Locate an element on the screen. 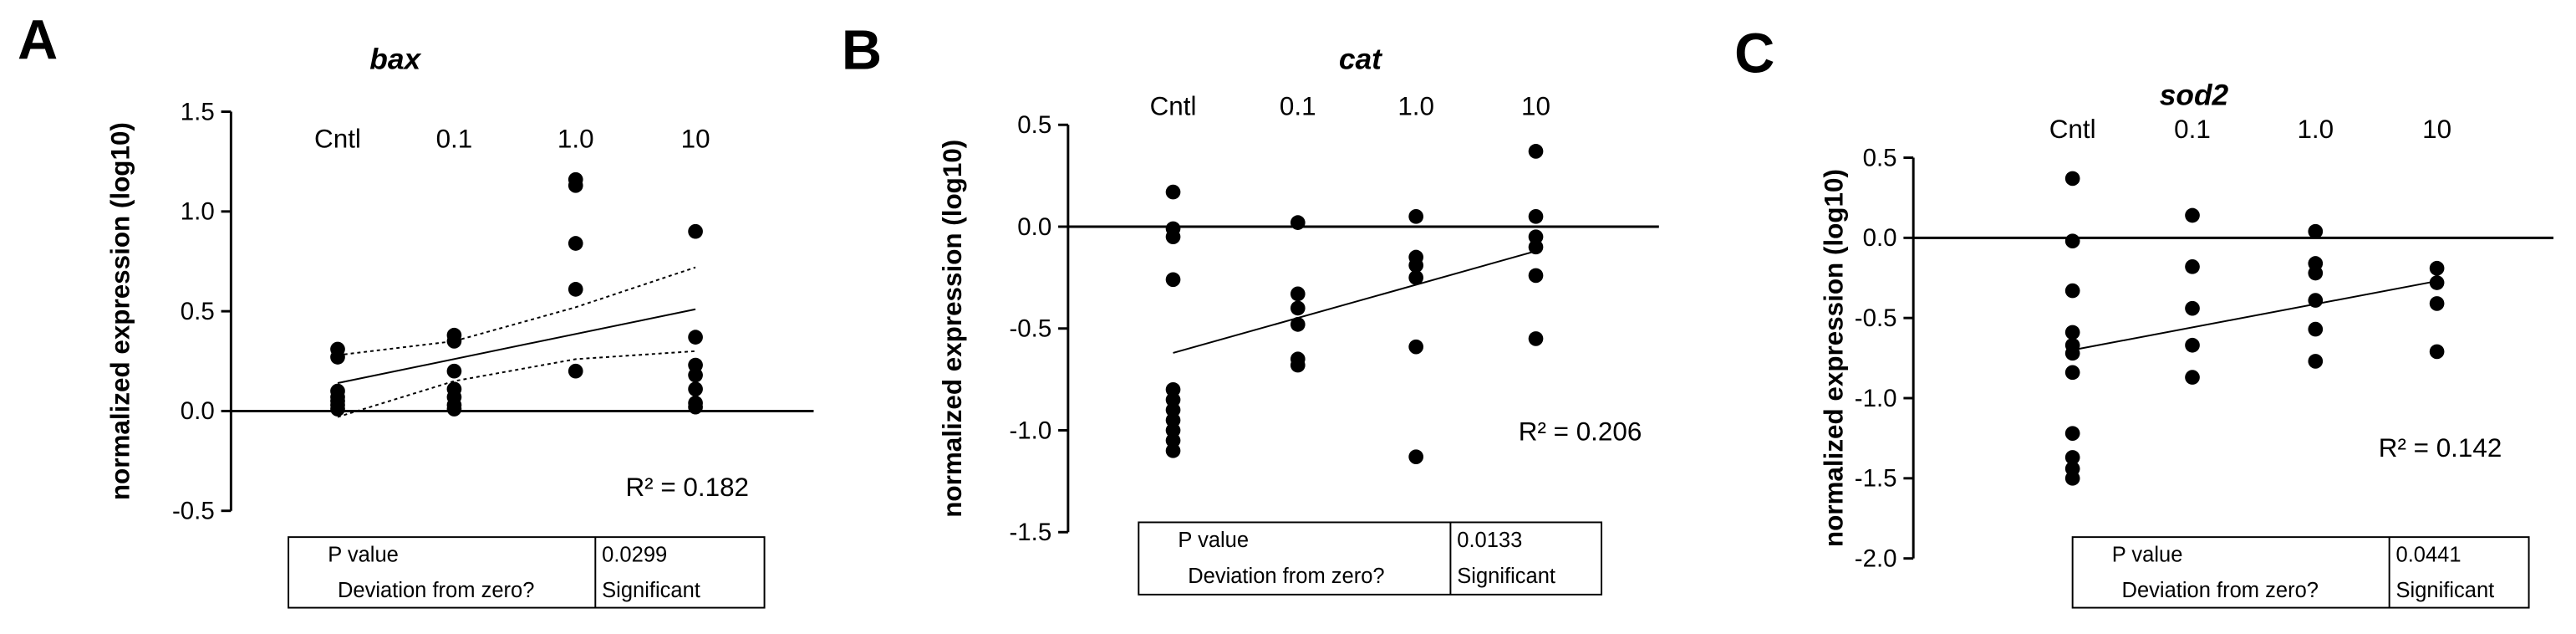  table-value: 0.0133 is located at coordinates (1489, 540).